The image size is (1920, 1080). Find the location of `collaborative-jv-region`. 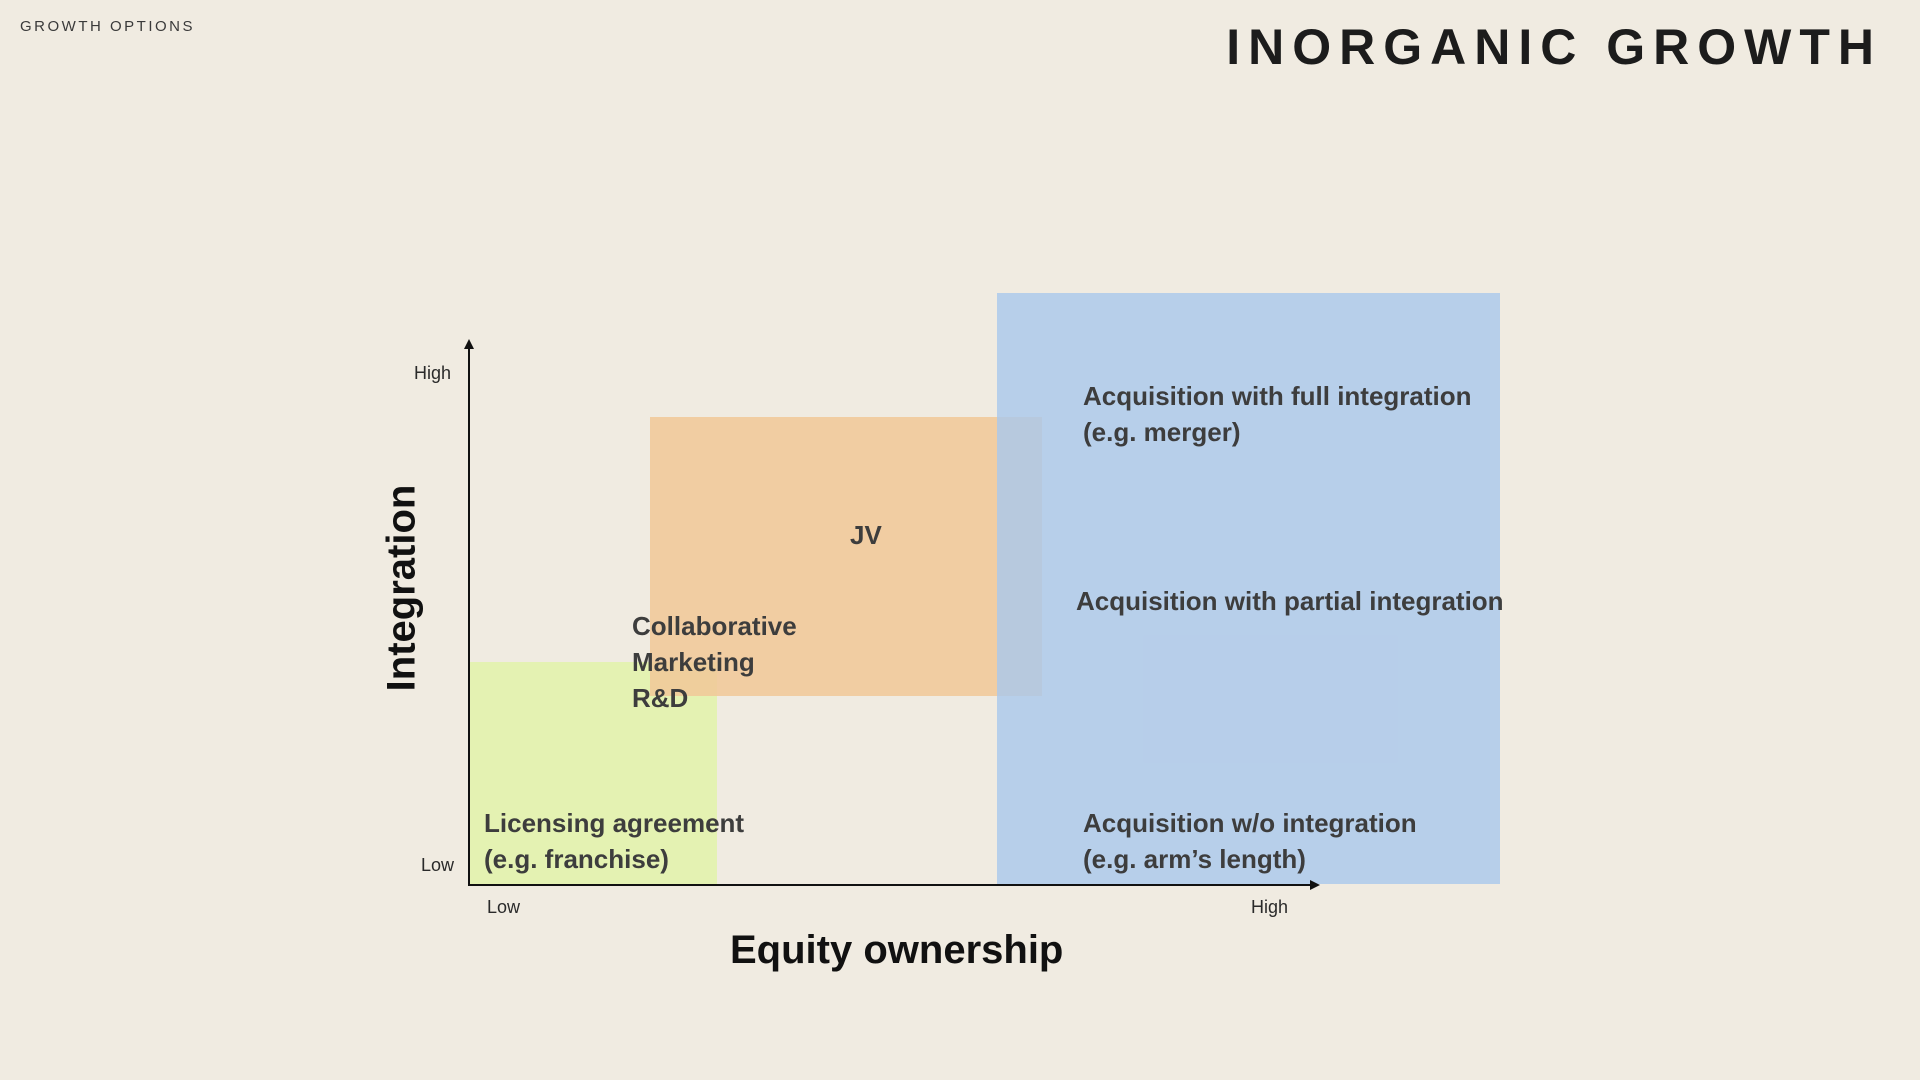

collaborative-jv-region is located at coordinates (846, 556).